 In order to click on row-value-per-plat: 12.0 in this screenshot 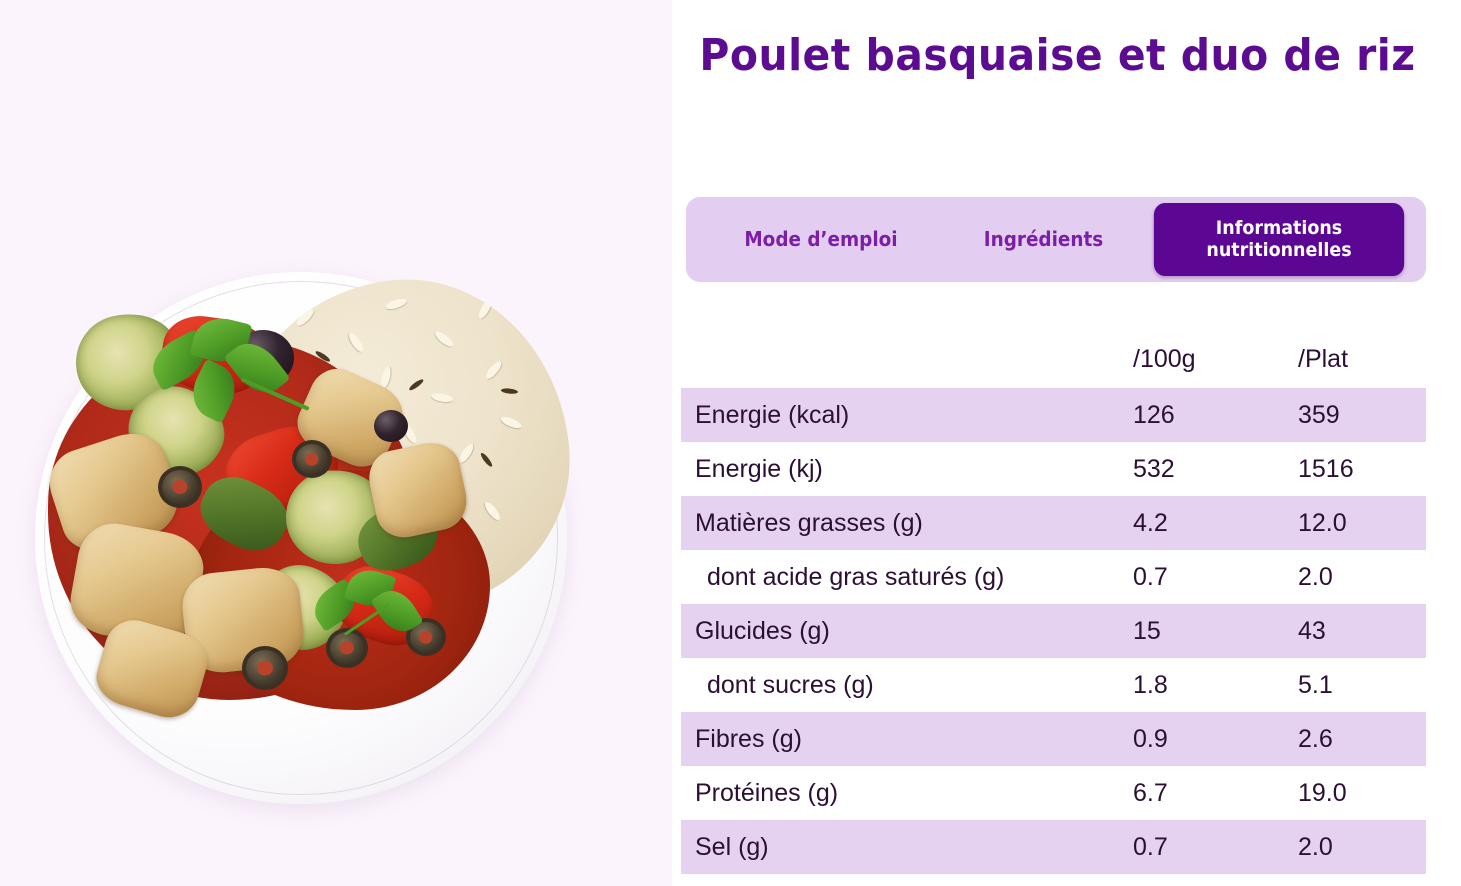, I will do `click(1322, 522)`.